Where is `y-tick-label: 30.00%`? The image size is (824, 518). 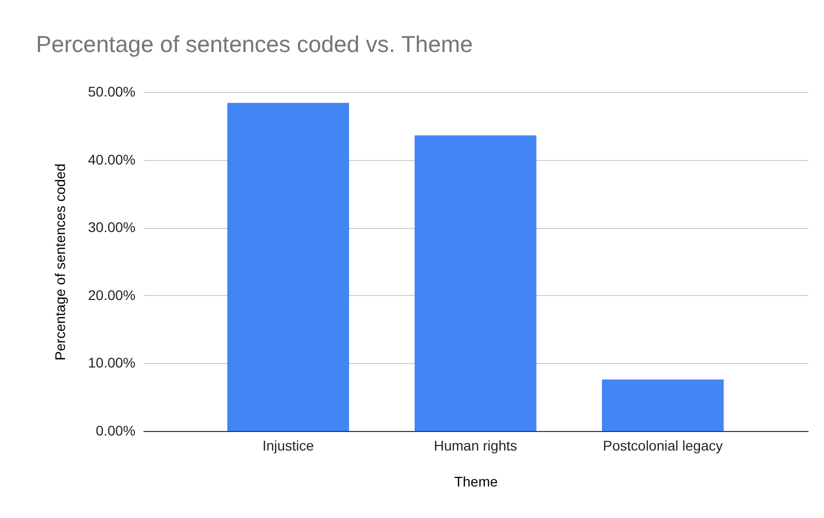 y-tick-label: 30.00% is located at coordinates (112, 227).